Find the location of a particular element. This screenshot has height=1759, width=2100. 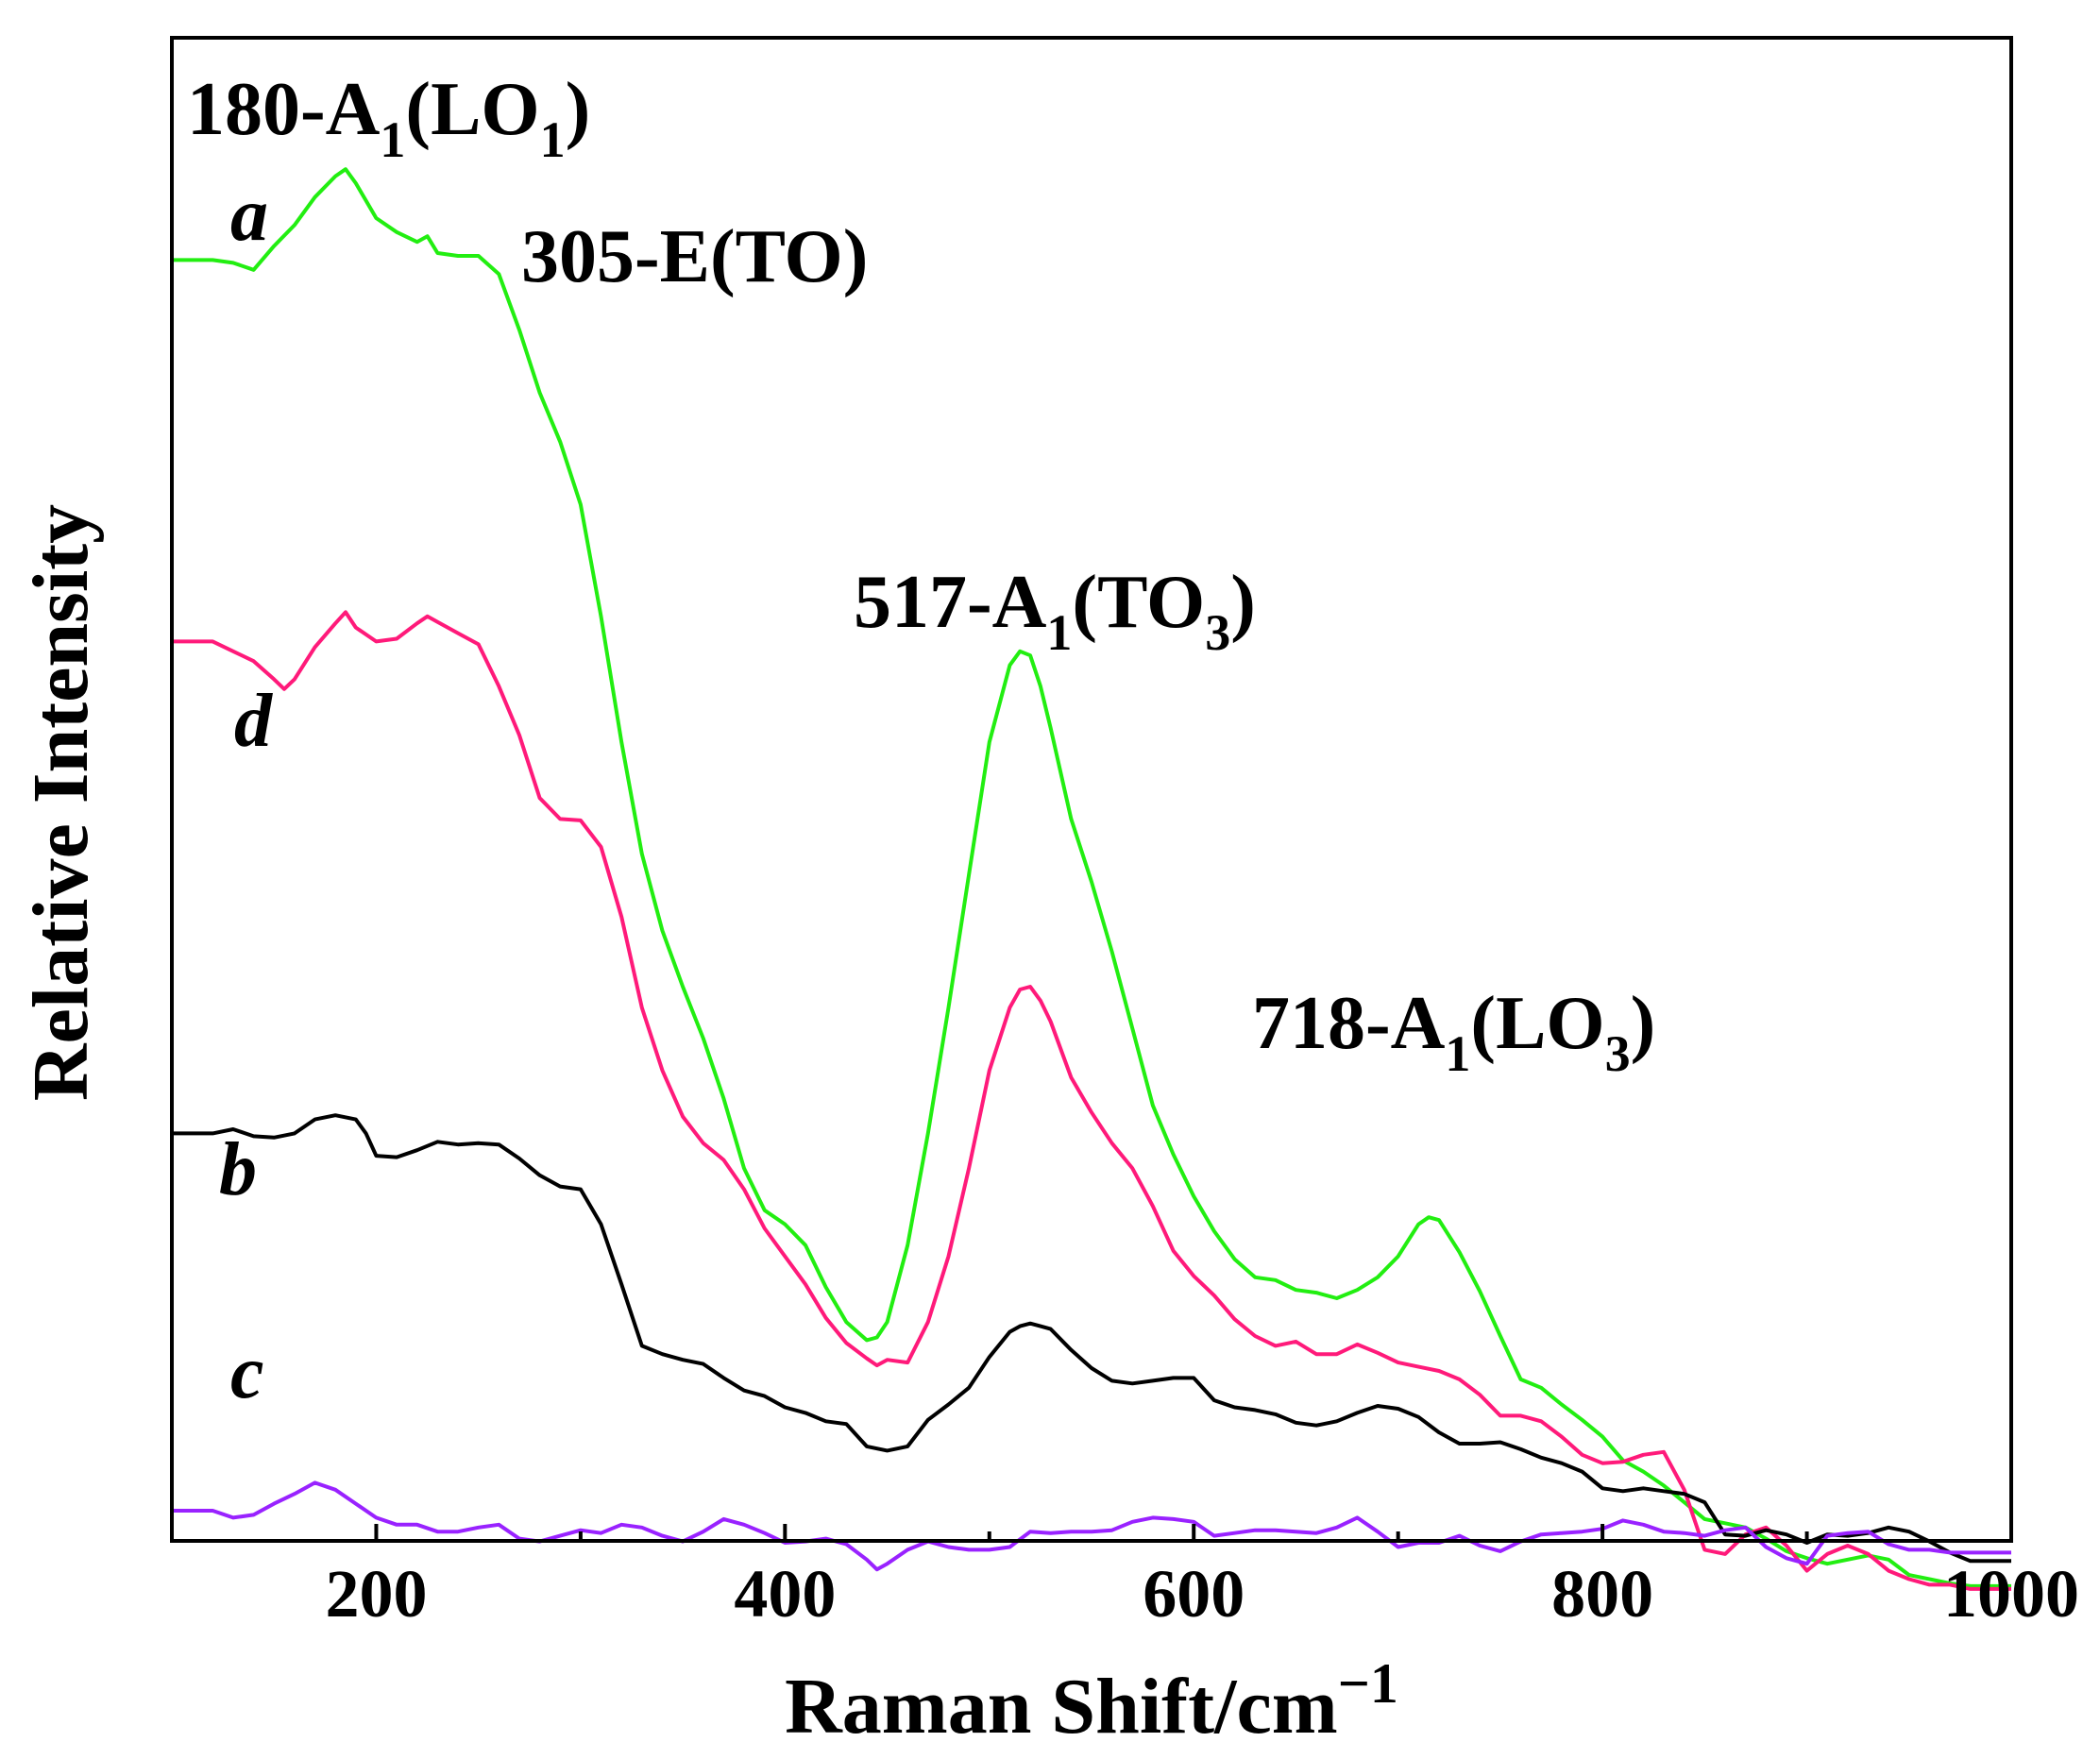

peak-label-718: 718-A1(LO3) is located at coordinates (1453, 1032).